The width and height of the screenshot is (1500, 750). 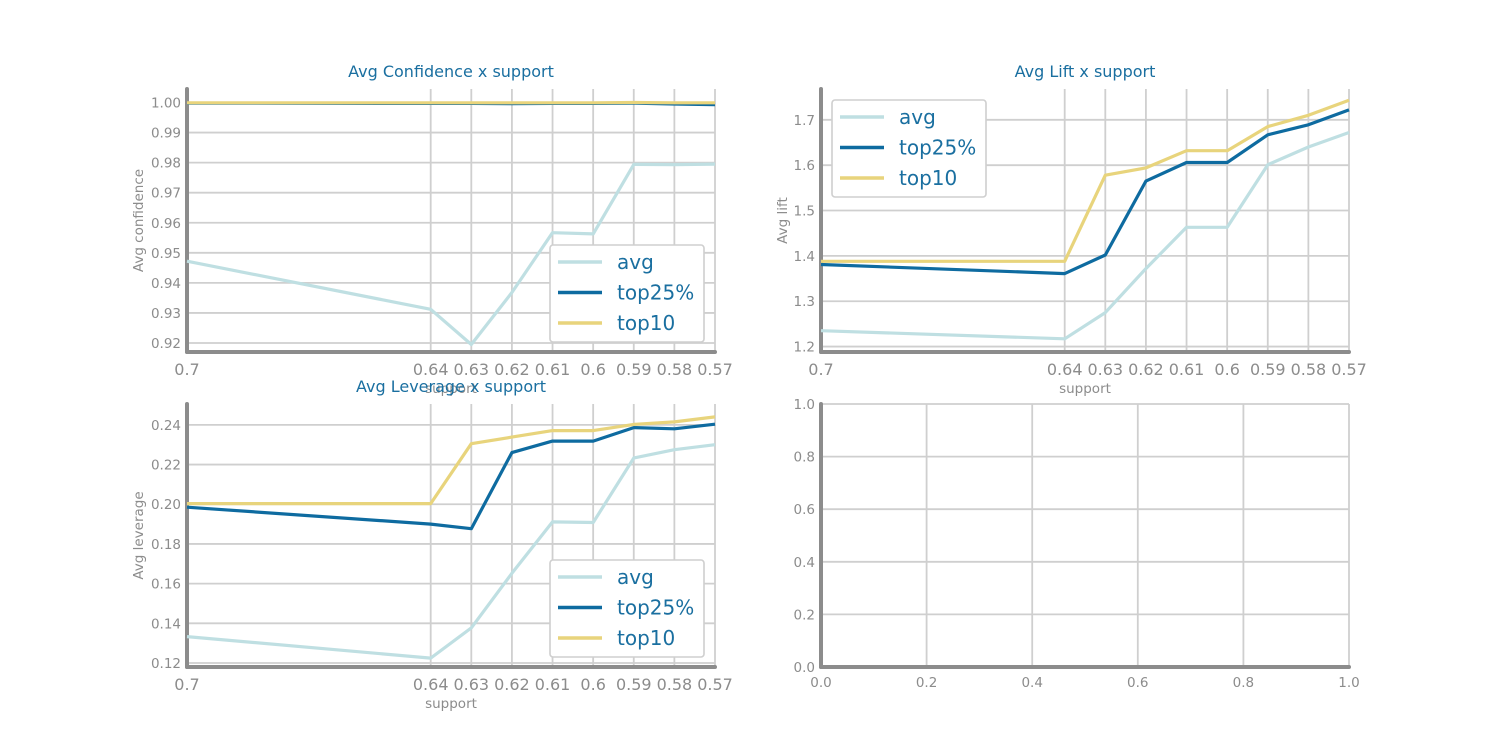 I want to click on y-tick-label: 0.99, so click(x=166, y=134).